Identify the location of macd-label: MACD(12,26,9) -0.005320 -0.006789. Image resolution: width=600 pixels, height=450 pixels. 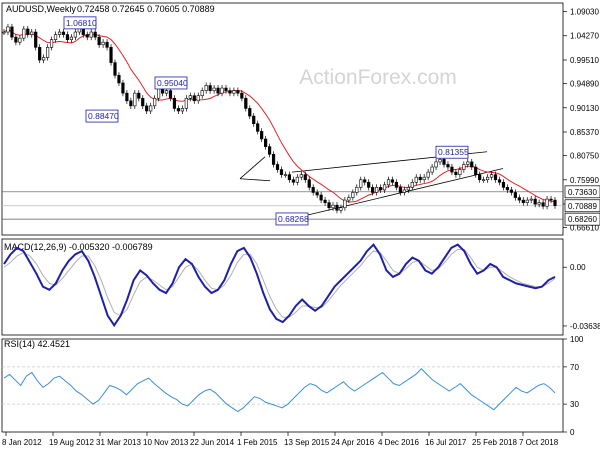
(78, 247).